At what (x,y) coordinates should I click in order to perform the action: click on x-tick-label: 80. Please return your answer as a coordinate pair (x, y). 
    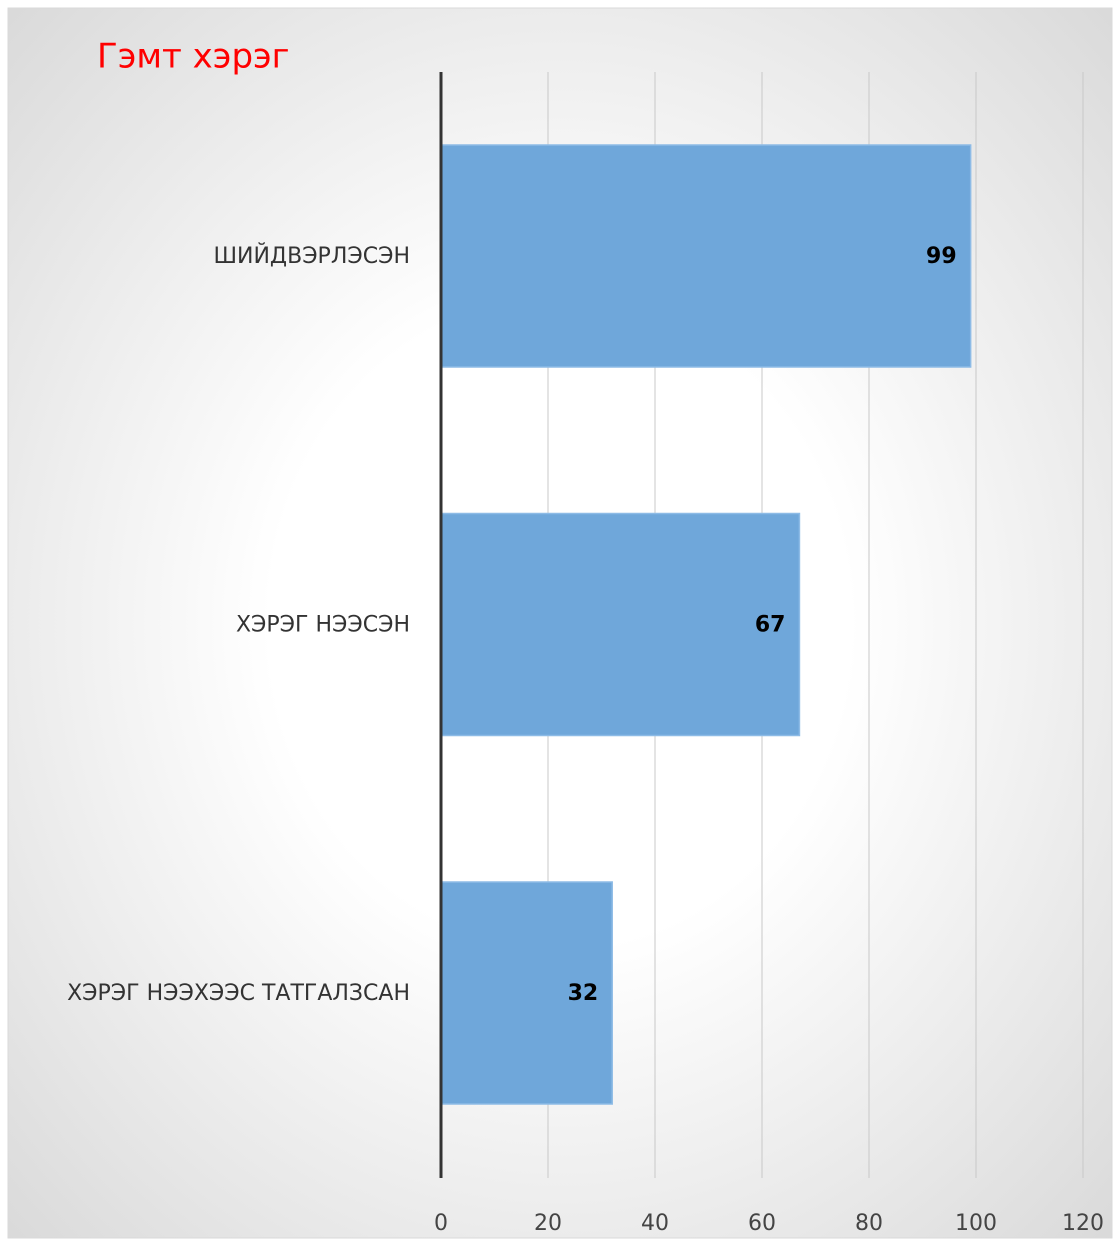
    Looking at the image, I should click on (869, 1223).